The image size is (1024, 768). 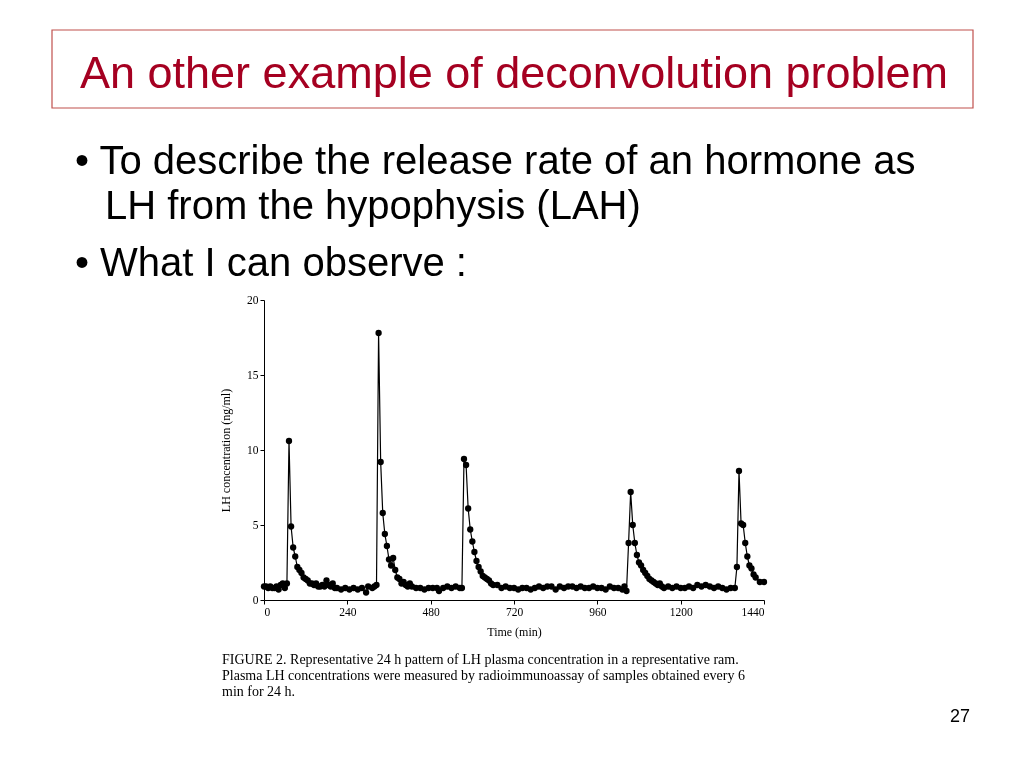 What do you see at coordinates (255, 599) in the screenshot?
I see `y-tick-label: 0` at bounding box center [255, 599].